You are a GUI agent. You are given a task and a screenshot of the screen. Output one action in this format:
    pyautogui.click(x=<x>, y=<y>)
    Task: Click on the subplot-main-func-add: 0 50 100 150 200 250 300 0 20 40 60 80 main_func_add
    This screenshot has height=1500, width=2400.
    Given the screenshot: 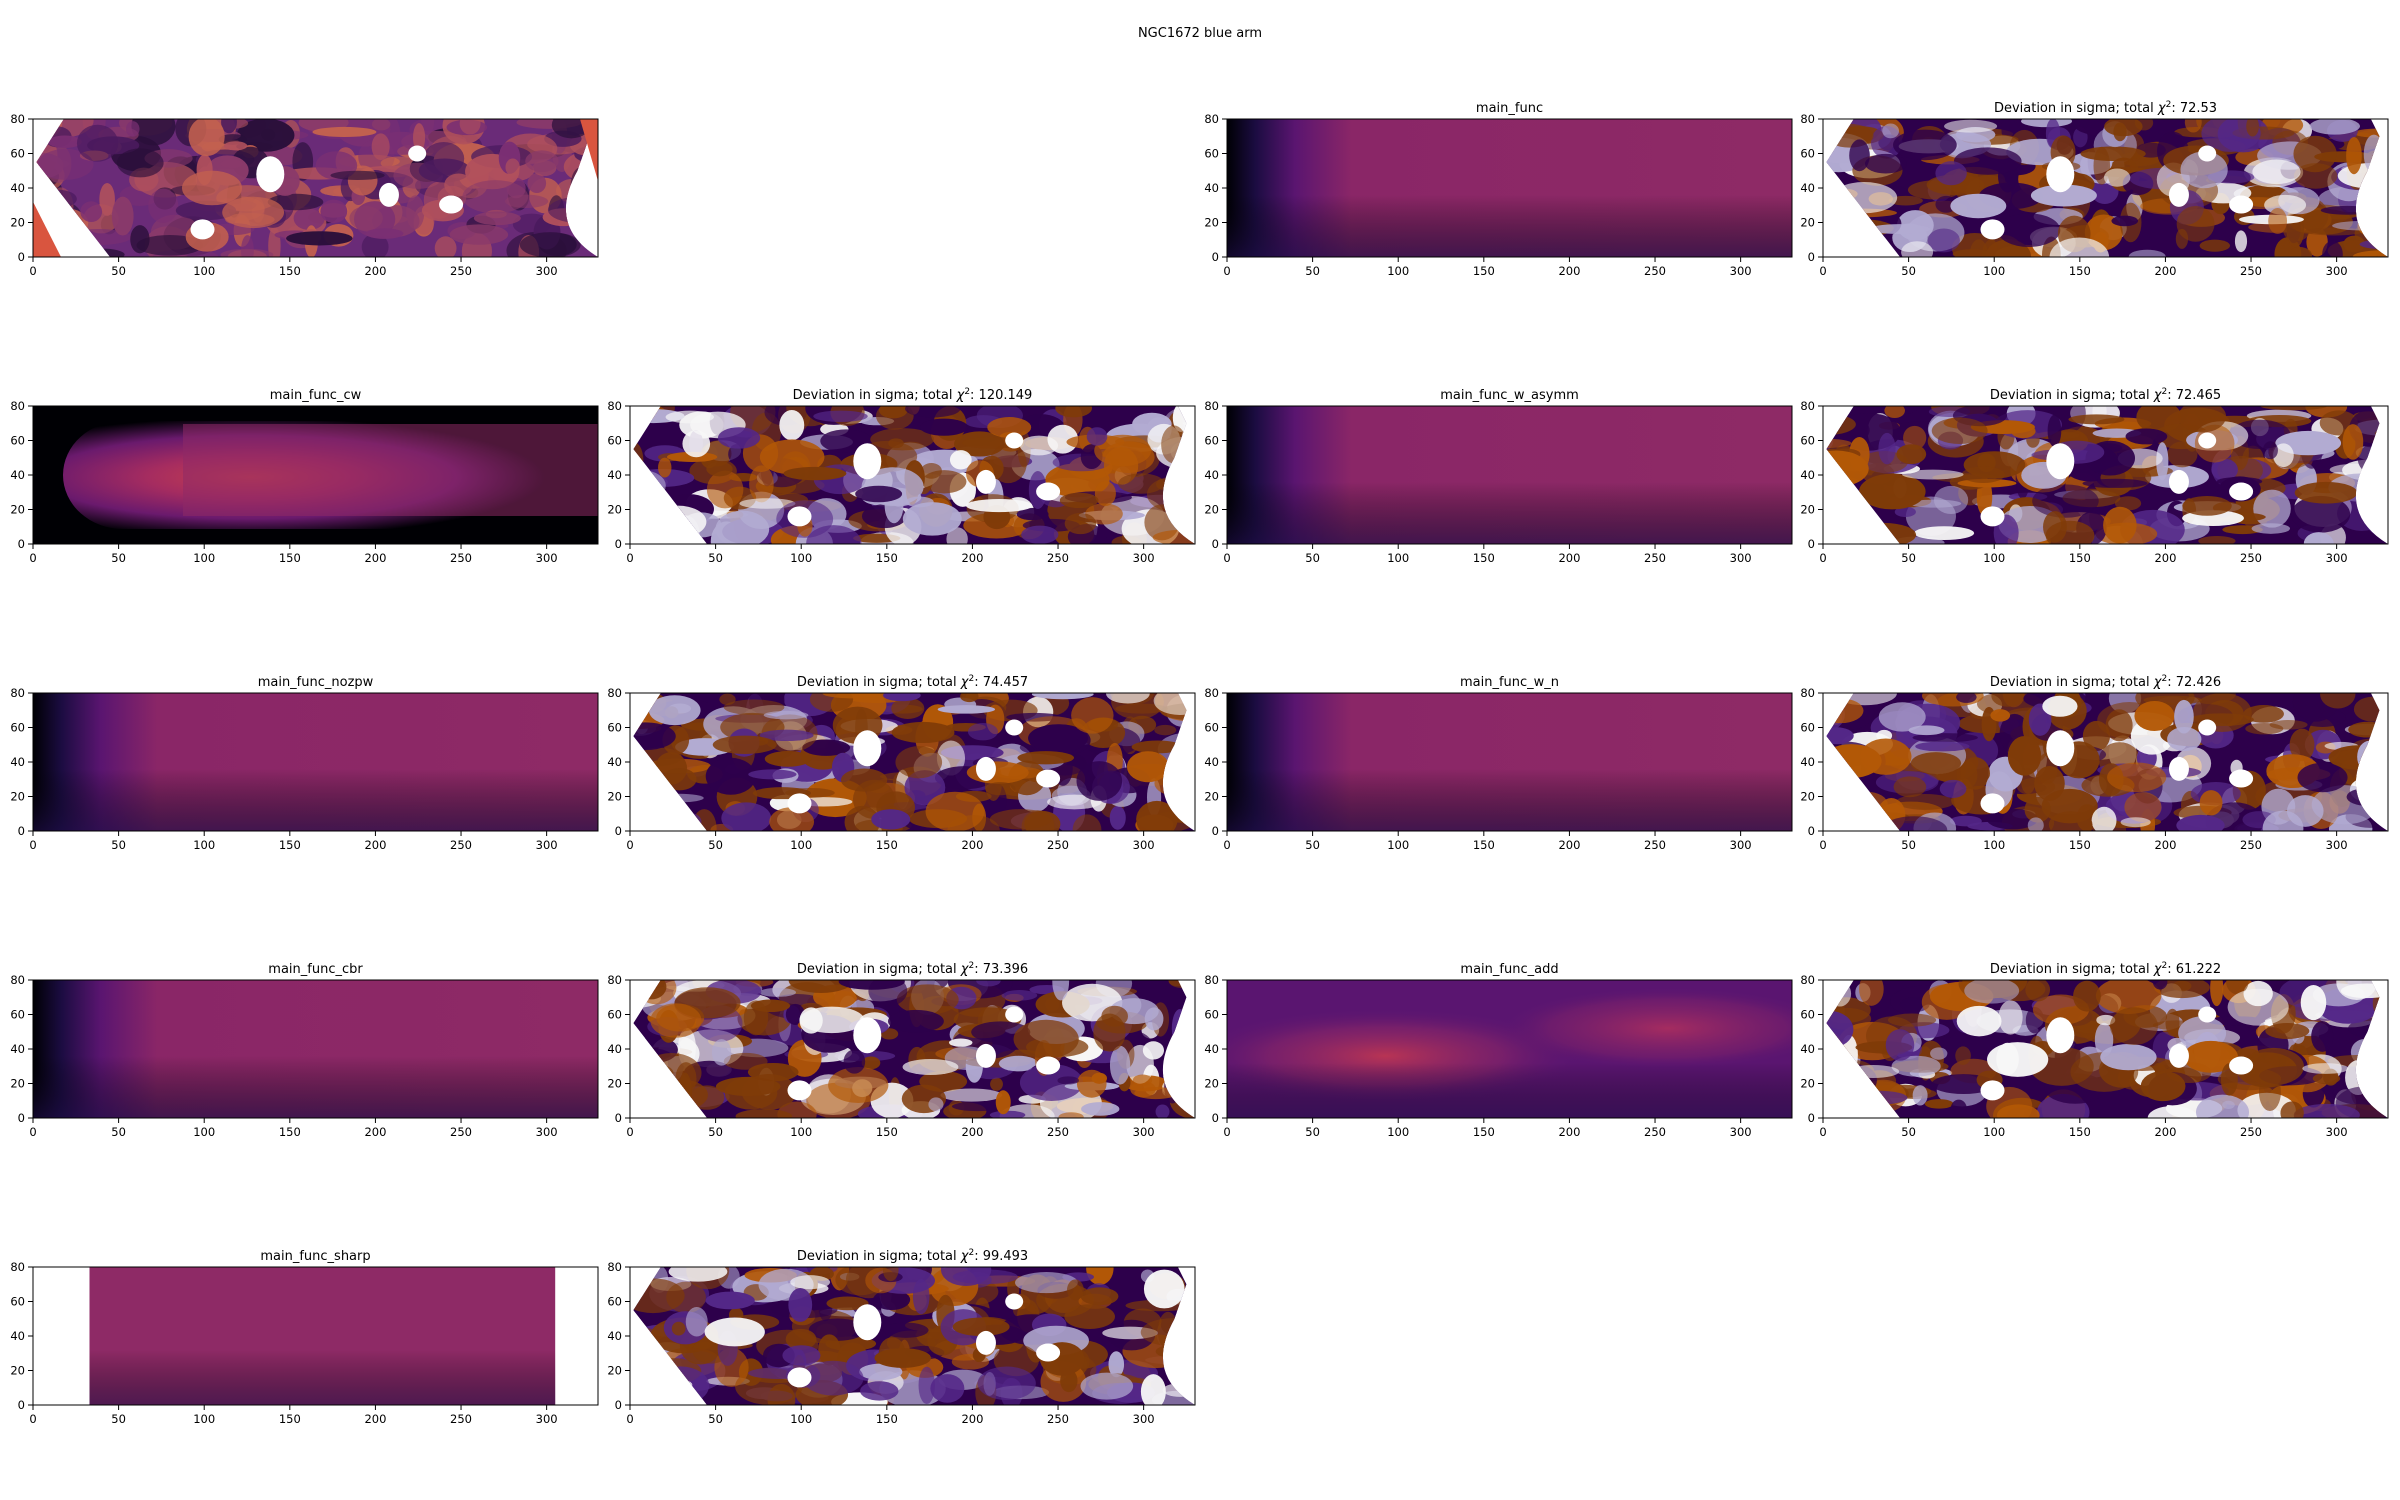 What is the action you would take?
    pyautogui.click(x=1498, y=1050)
    